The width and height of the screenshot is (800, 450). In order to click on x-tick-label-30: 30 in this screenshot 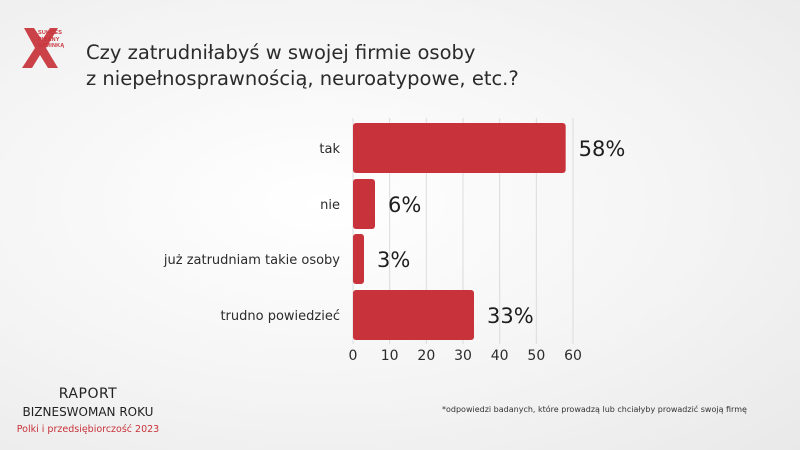, I will do `click(463, 356)`.